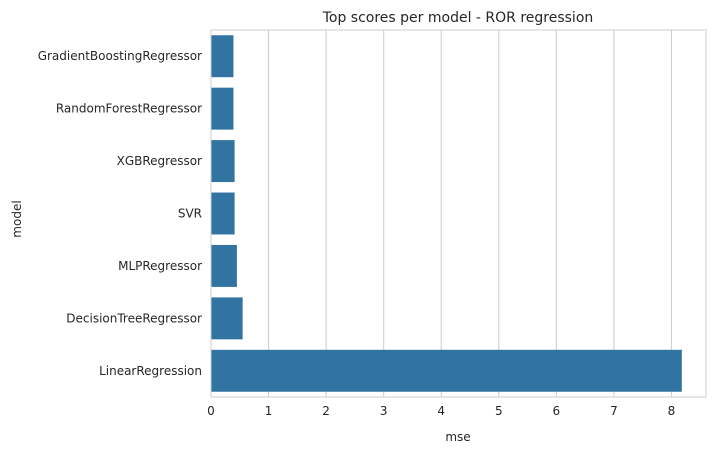  Describe the element at coordinates (160, 266) in the screenshot. I see `y-tick-label: MLPRegressor` at that location.